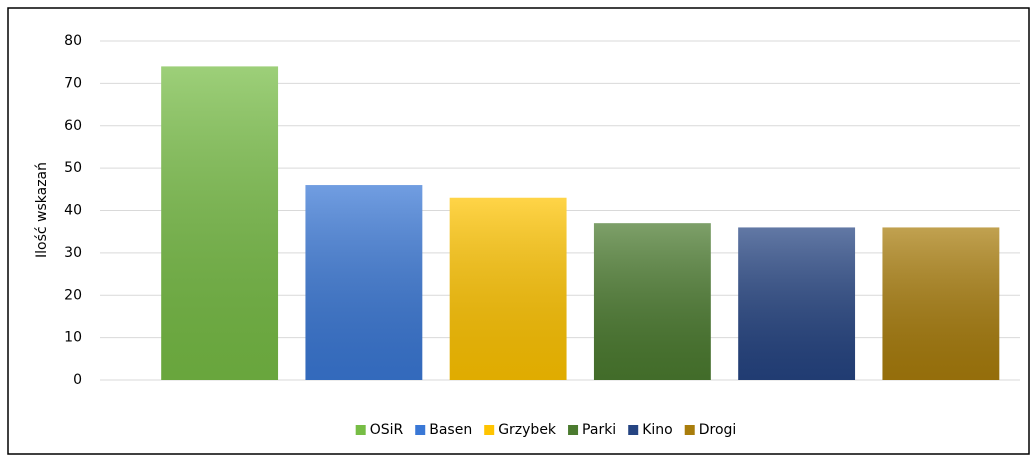 The height and width of the screenshot is (461, 1036). What do you see at coordinates (73, 83) in the screenshot?
I see `y-tick-label: 70` at bounding box center [73, 83].